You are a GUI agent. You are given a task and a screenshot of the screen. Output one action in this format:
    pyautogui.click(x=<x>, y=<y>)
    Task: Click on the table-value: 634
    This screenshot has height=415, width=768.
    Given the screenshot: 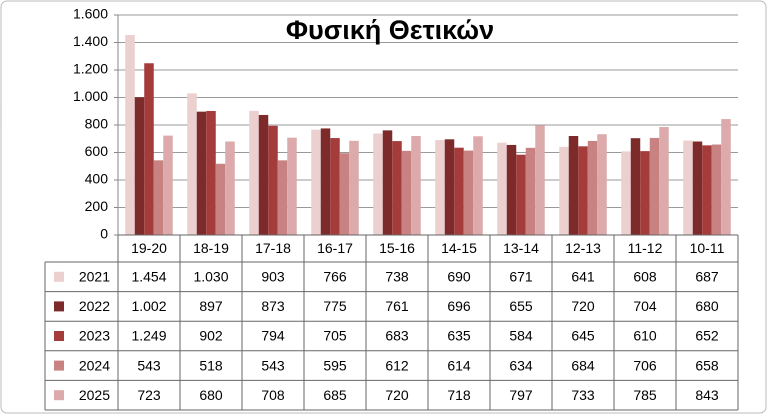 What is the action you would take?
    pyautogui.click(x=521, y=365)
    